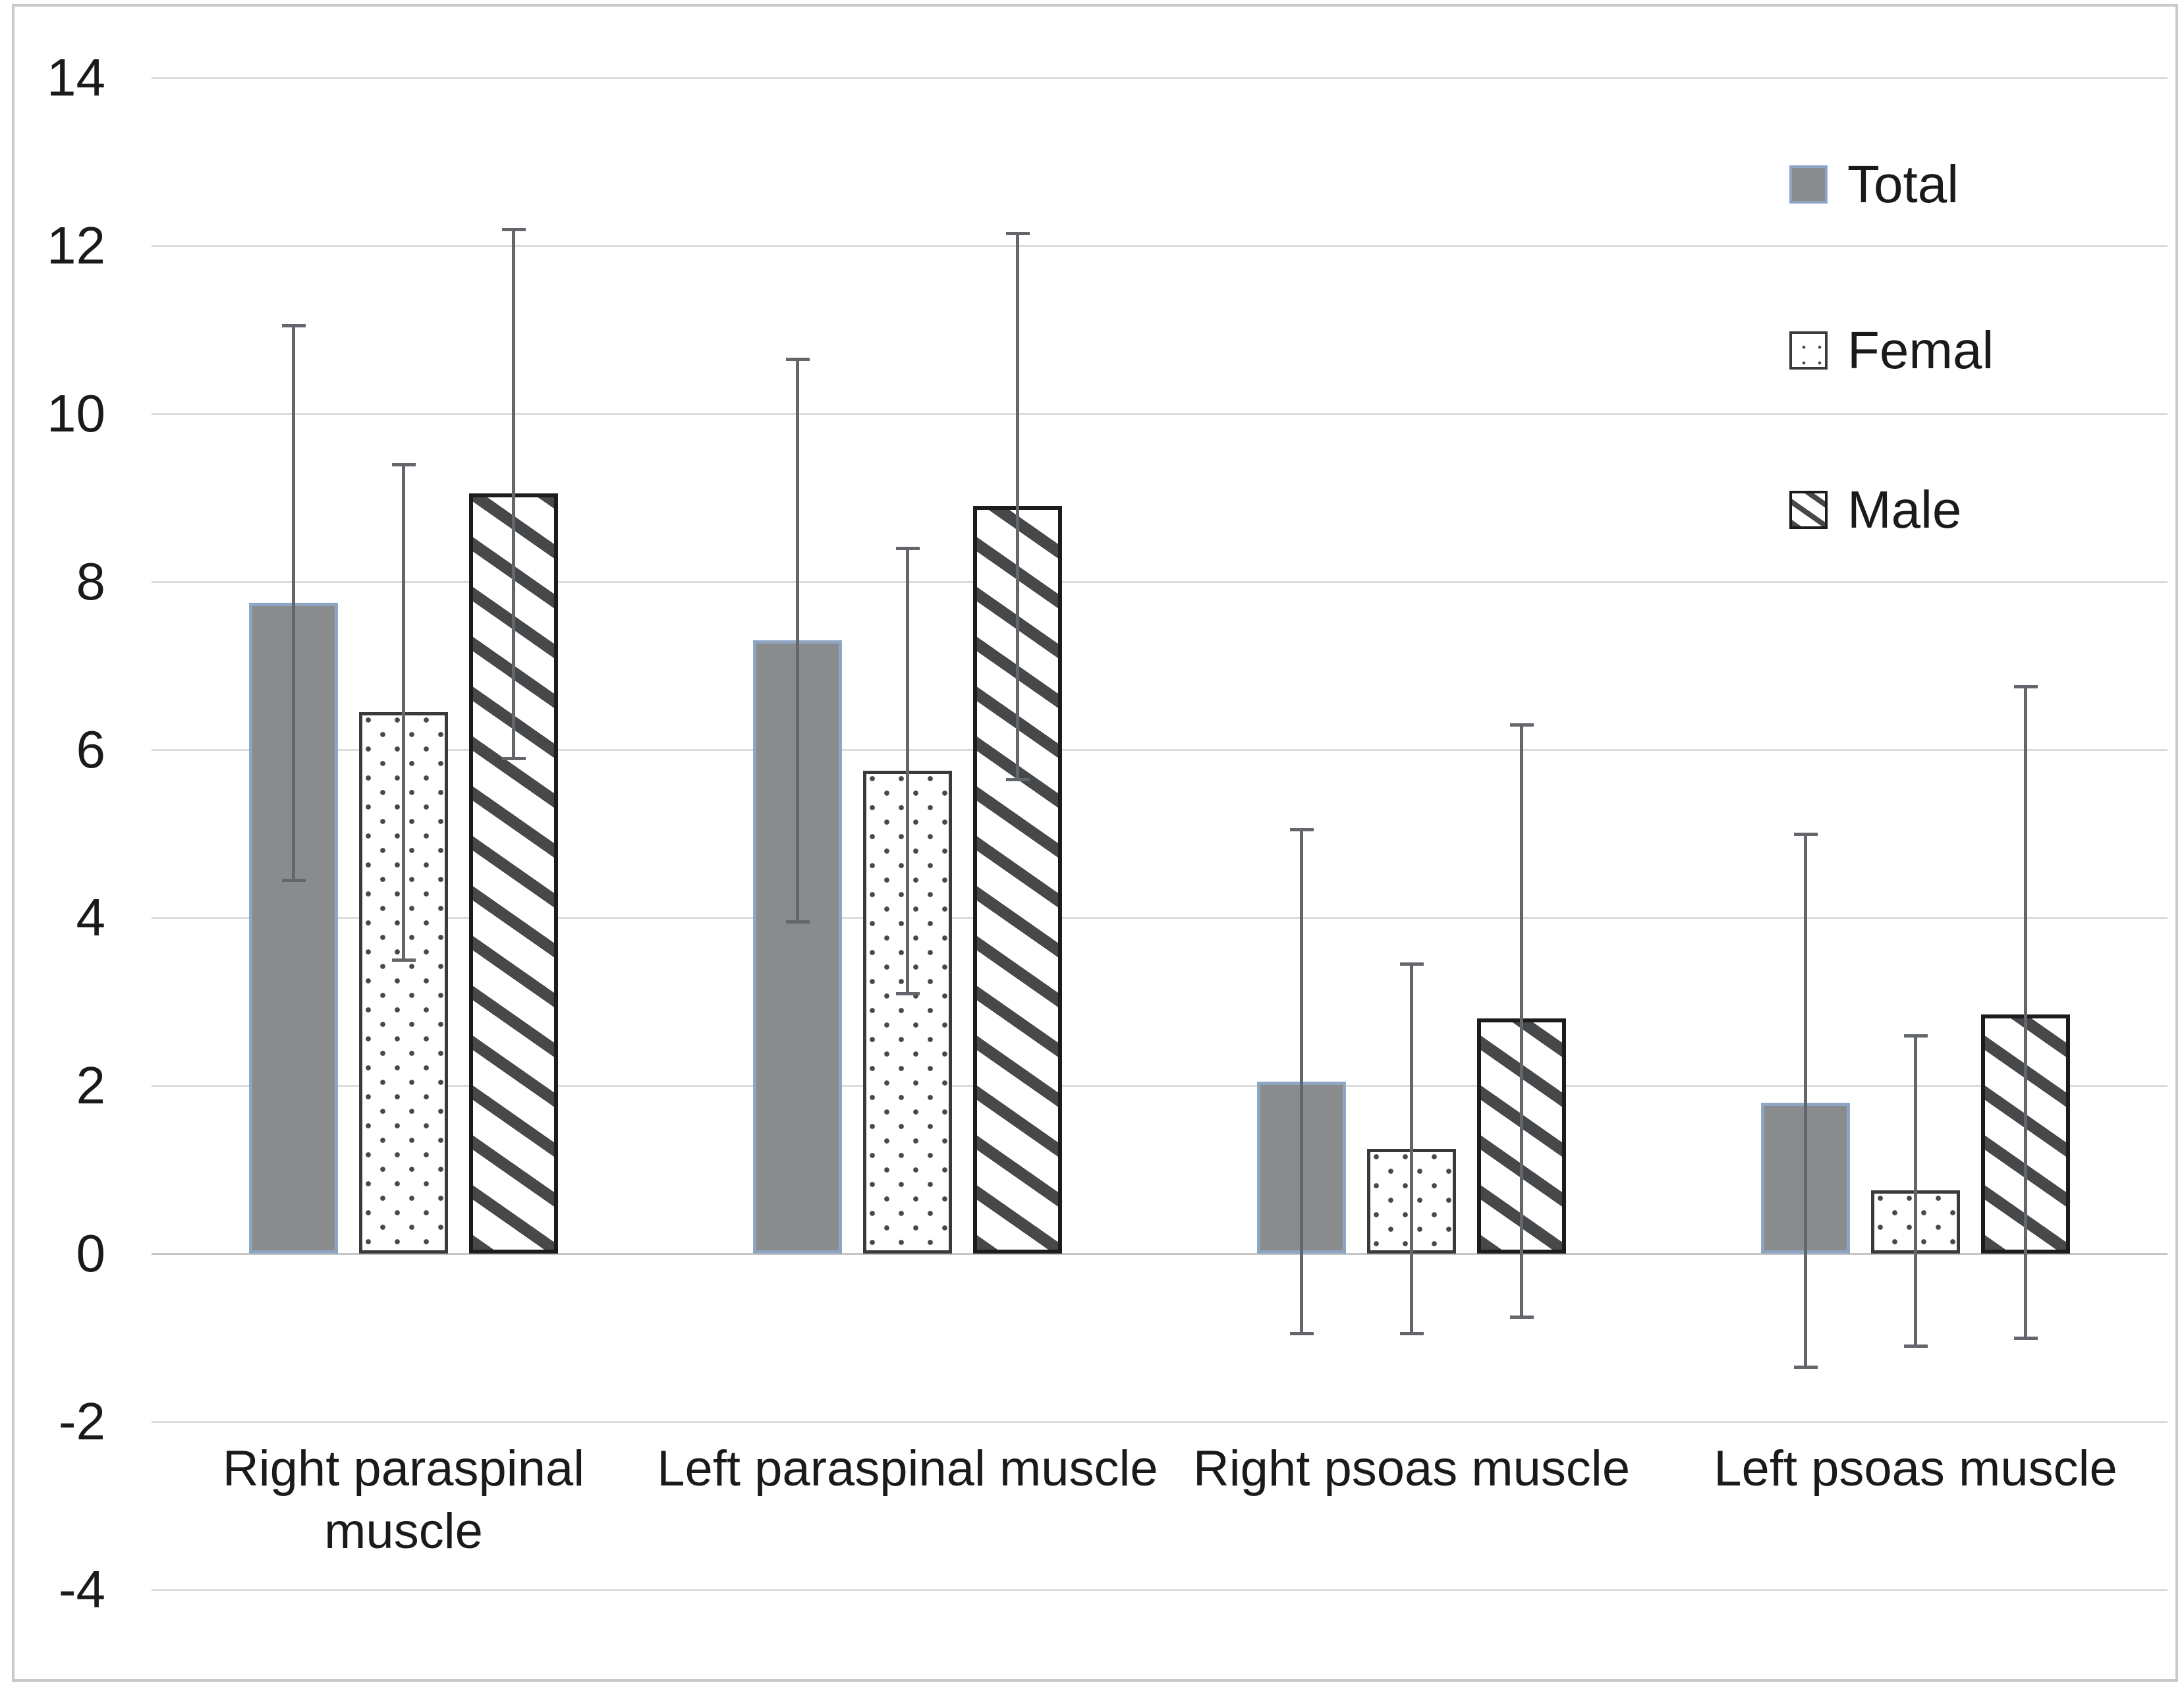 This screenshot has height=1691, width=2184. I want to click on legend-item-male: Male, so click(1875, 509).